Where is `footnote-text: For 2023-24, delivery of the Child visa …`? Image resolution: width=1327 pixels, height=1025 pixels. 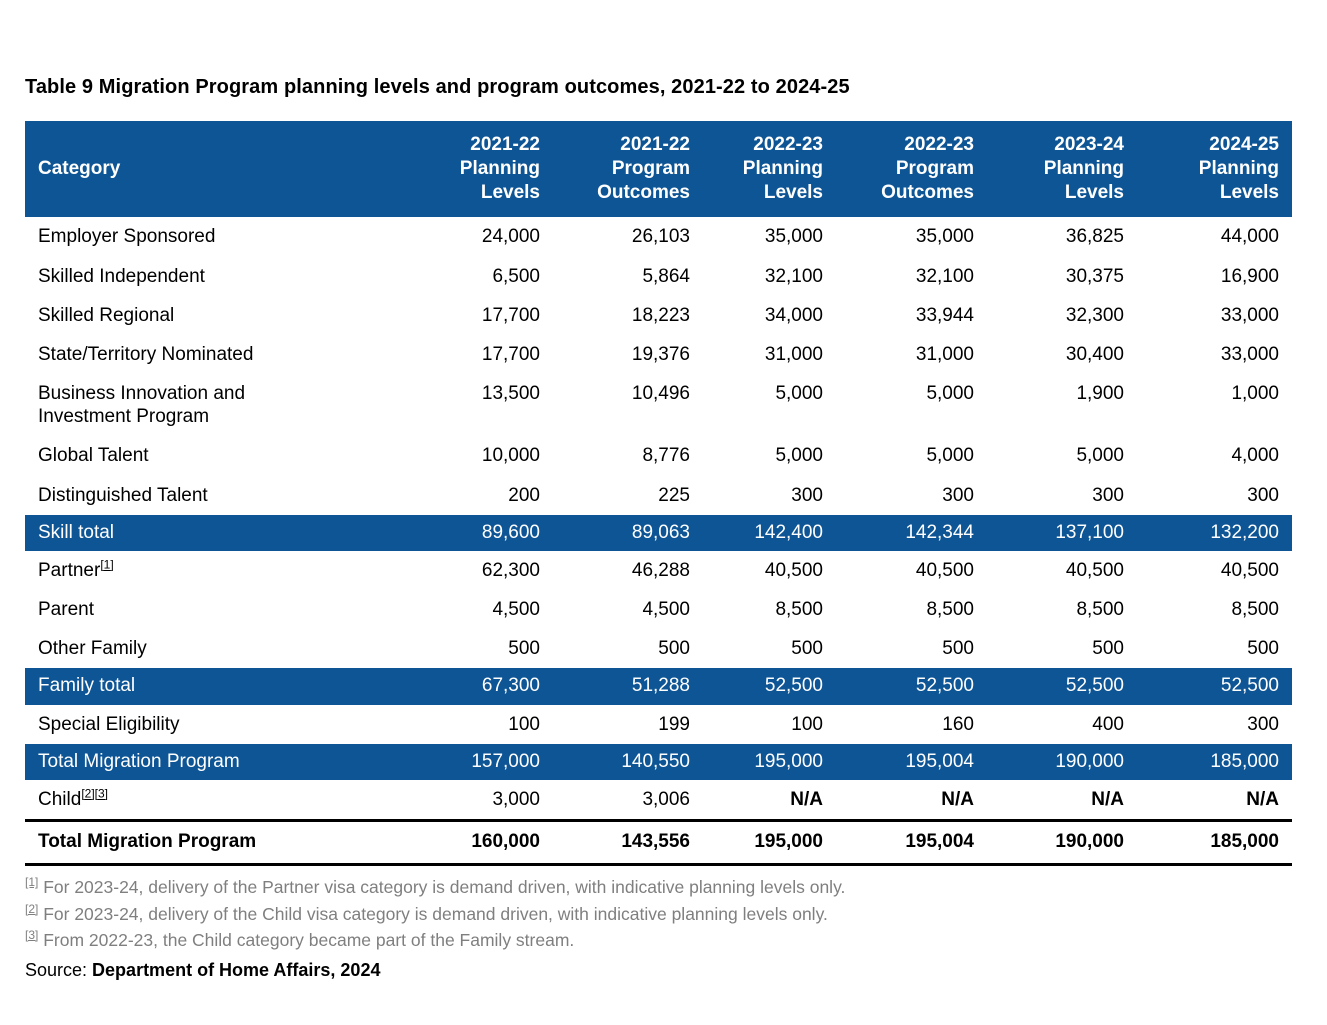 footnote-text: For 2023-24, delivery of the Child visa … is located at coordinates (433, 913).